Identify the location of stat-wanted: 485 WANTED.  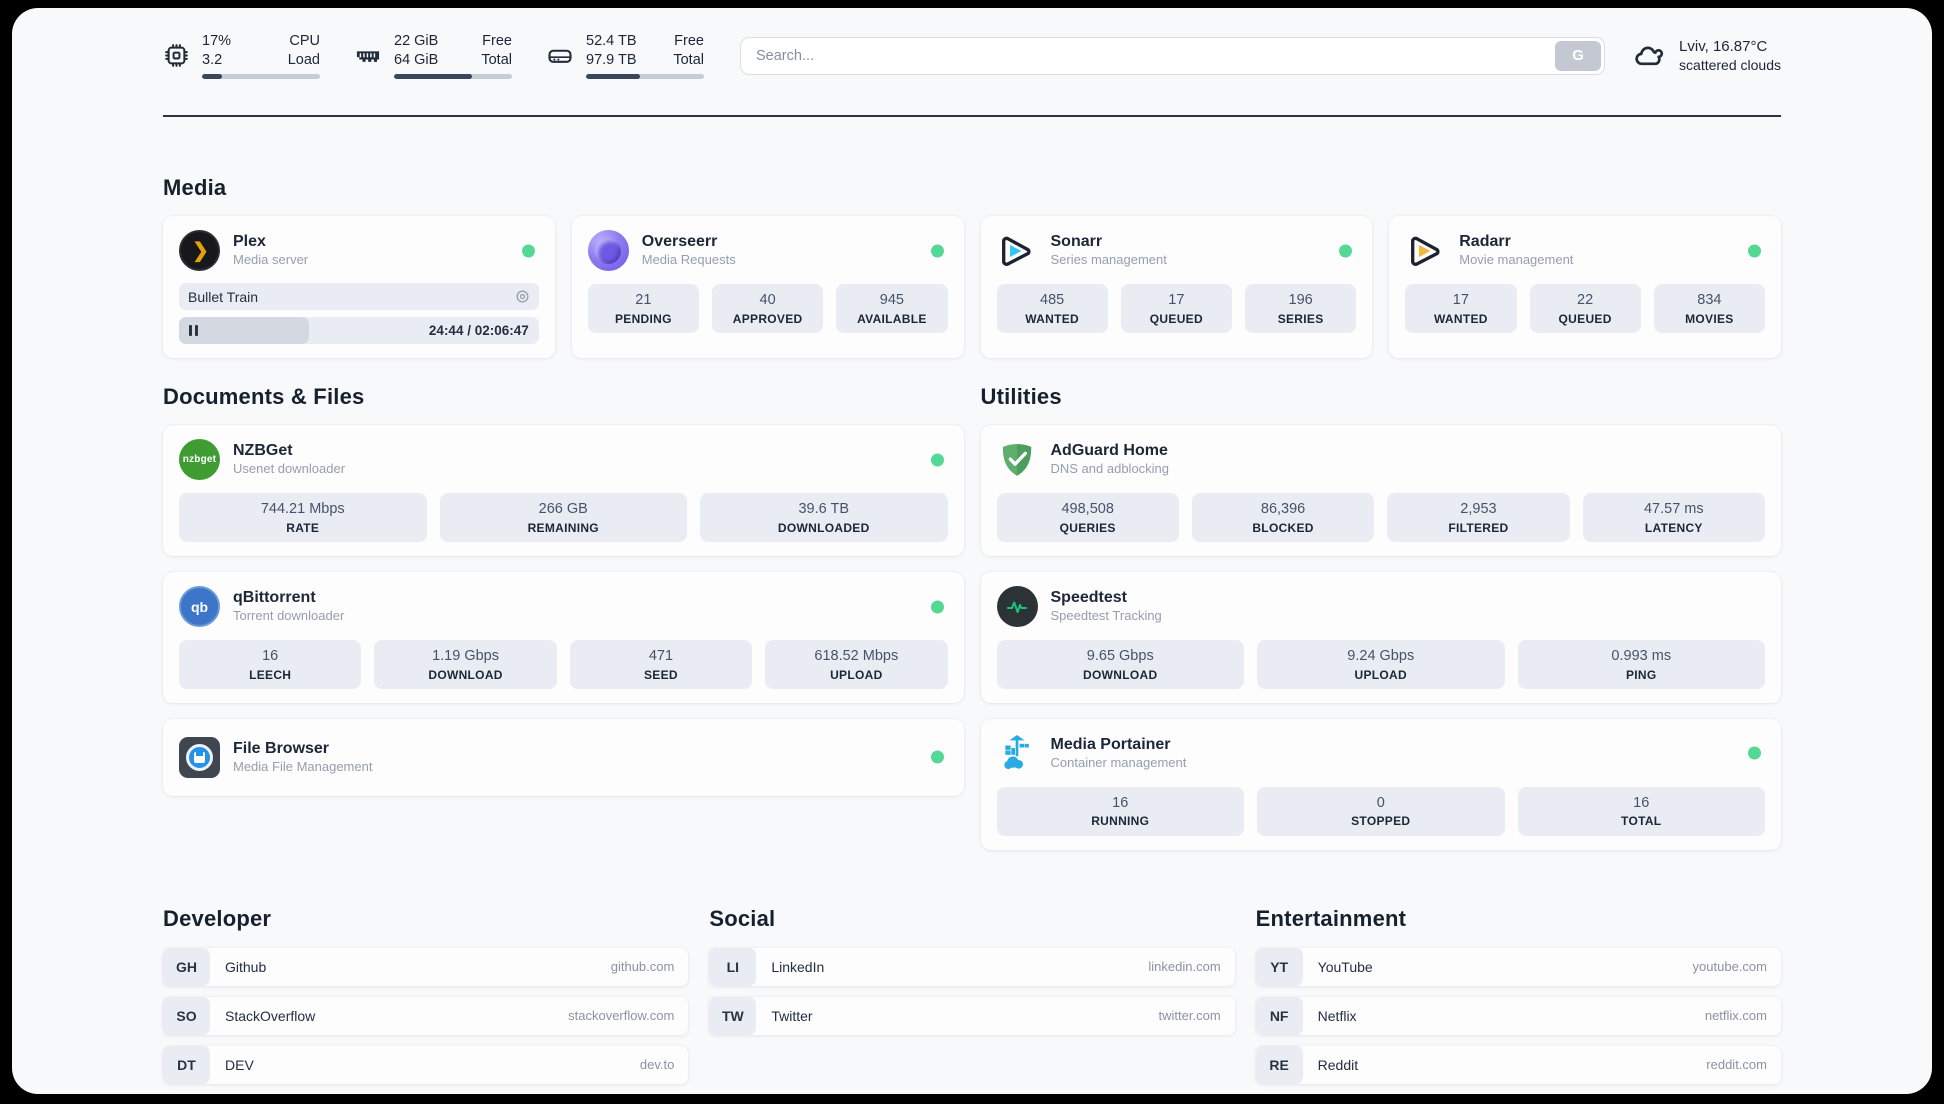
(1052, 308).